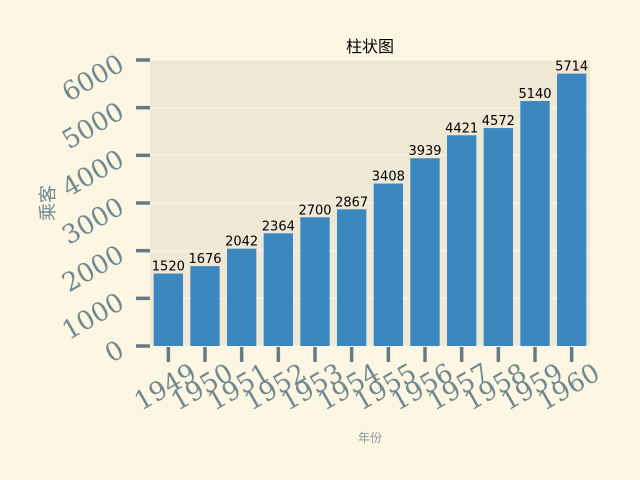  What do you see at coordinates (93, 269) in the screenshot?
I see `y-tick-label: 2000` at bounding box center [93, 269].